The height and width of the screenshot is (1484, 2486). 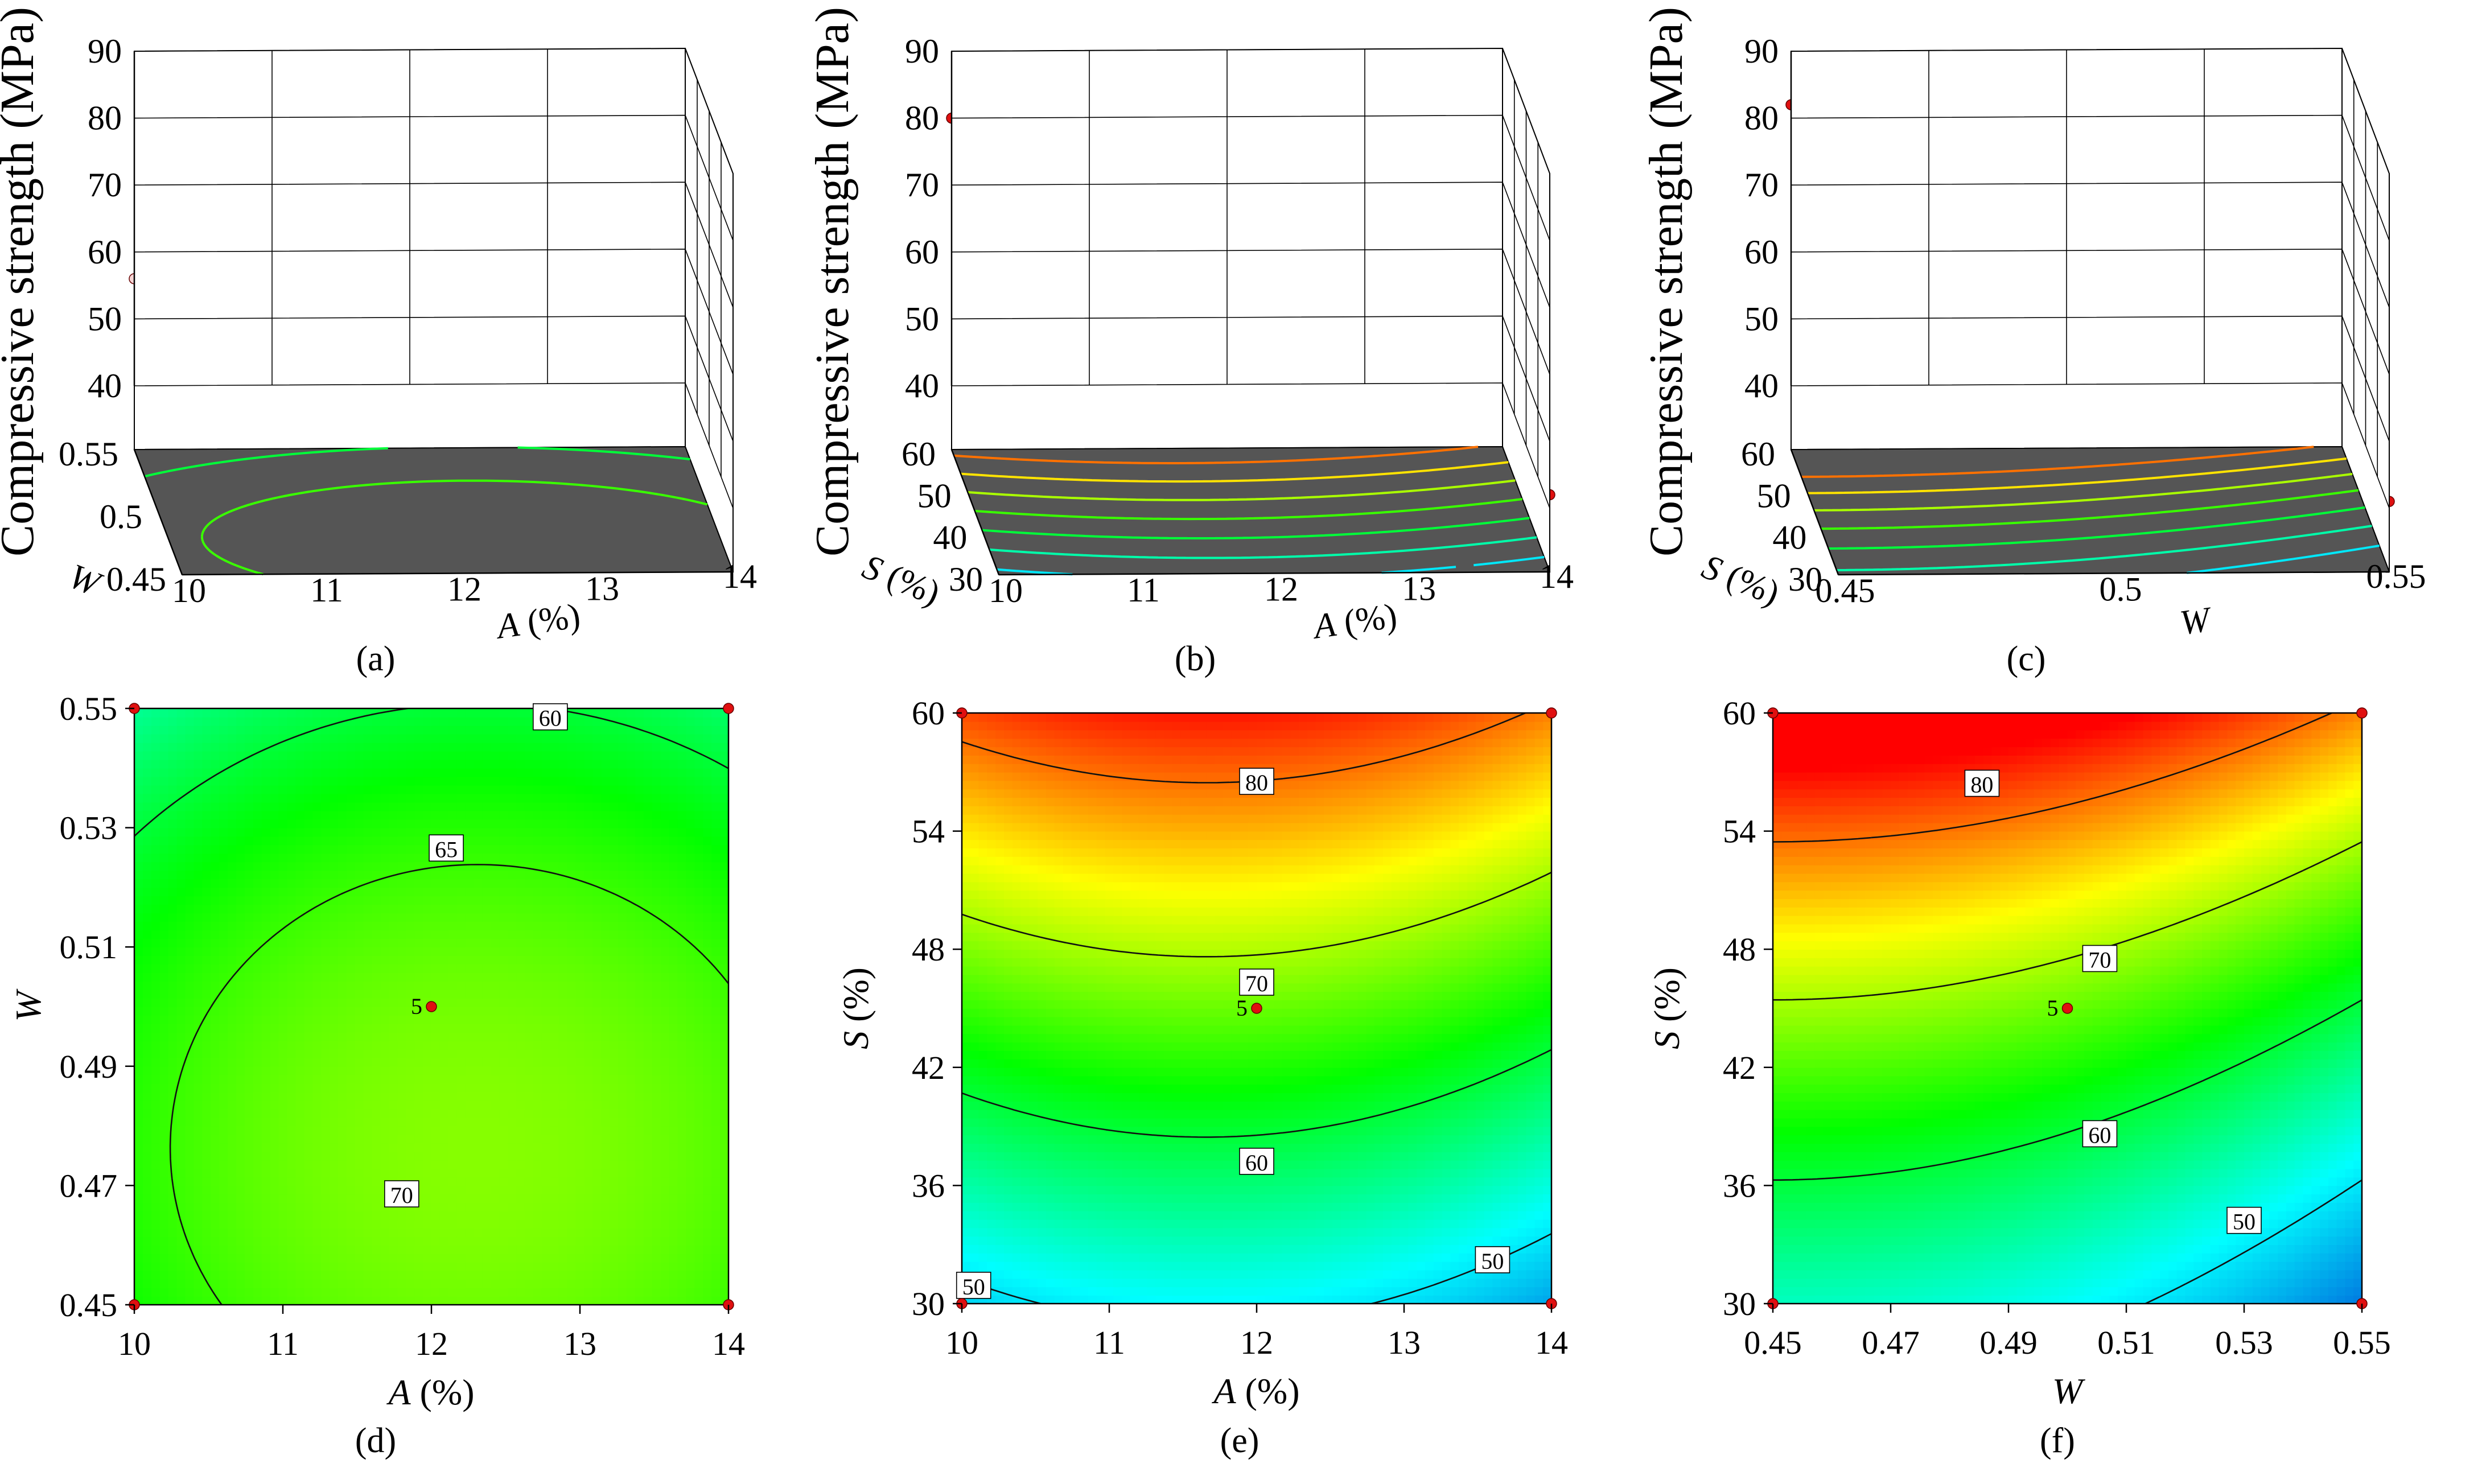 I want to click on z-axis-label-c: Compressive strength (MPa), so click(x=1666, y=281).